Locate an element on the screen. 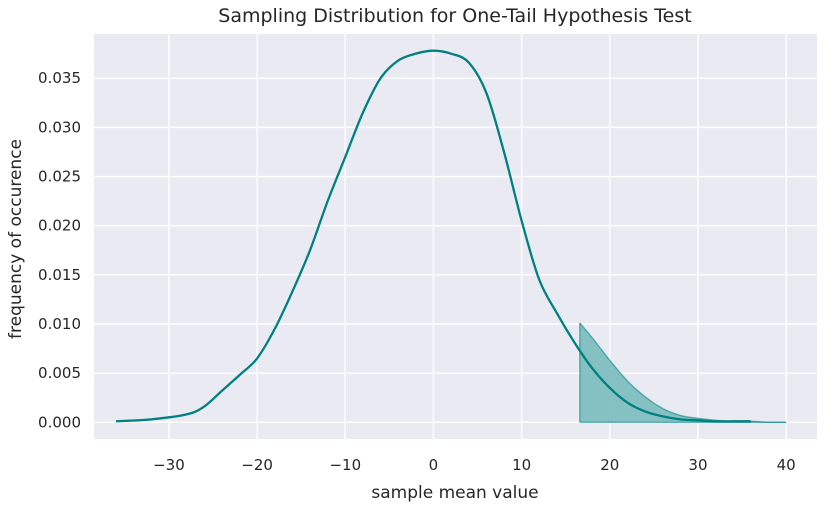 The height and width of the screenshot is (508, 834). y-tick-label: 0.025 is located at coordinates (59, 177).